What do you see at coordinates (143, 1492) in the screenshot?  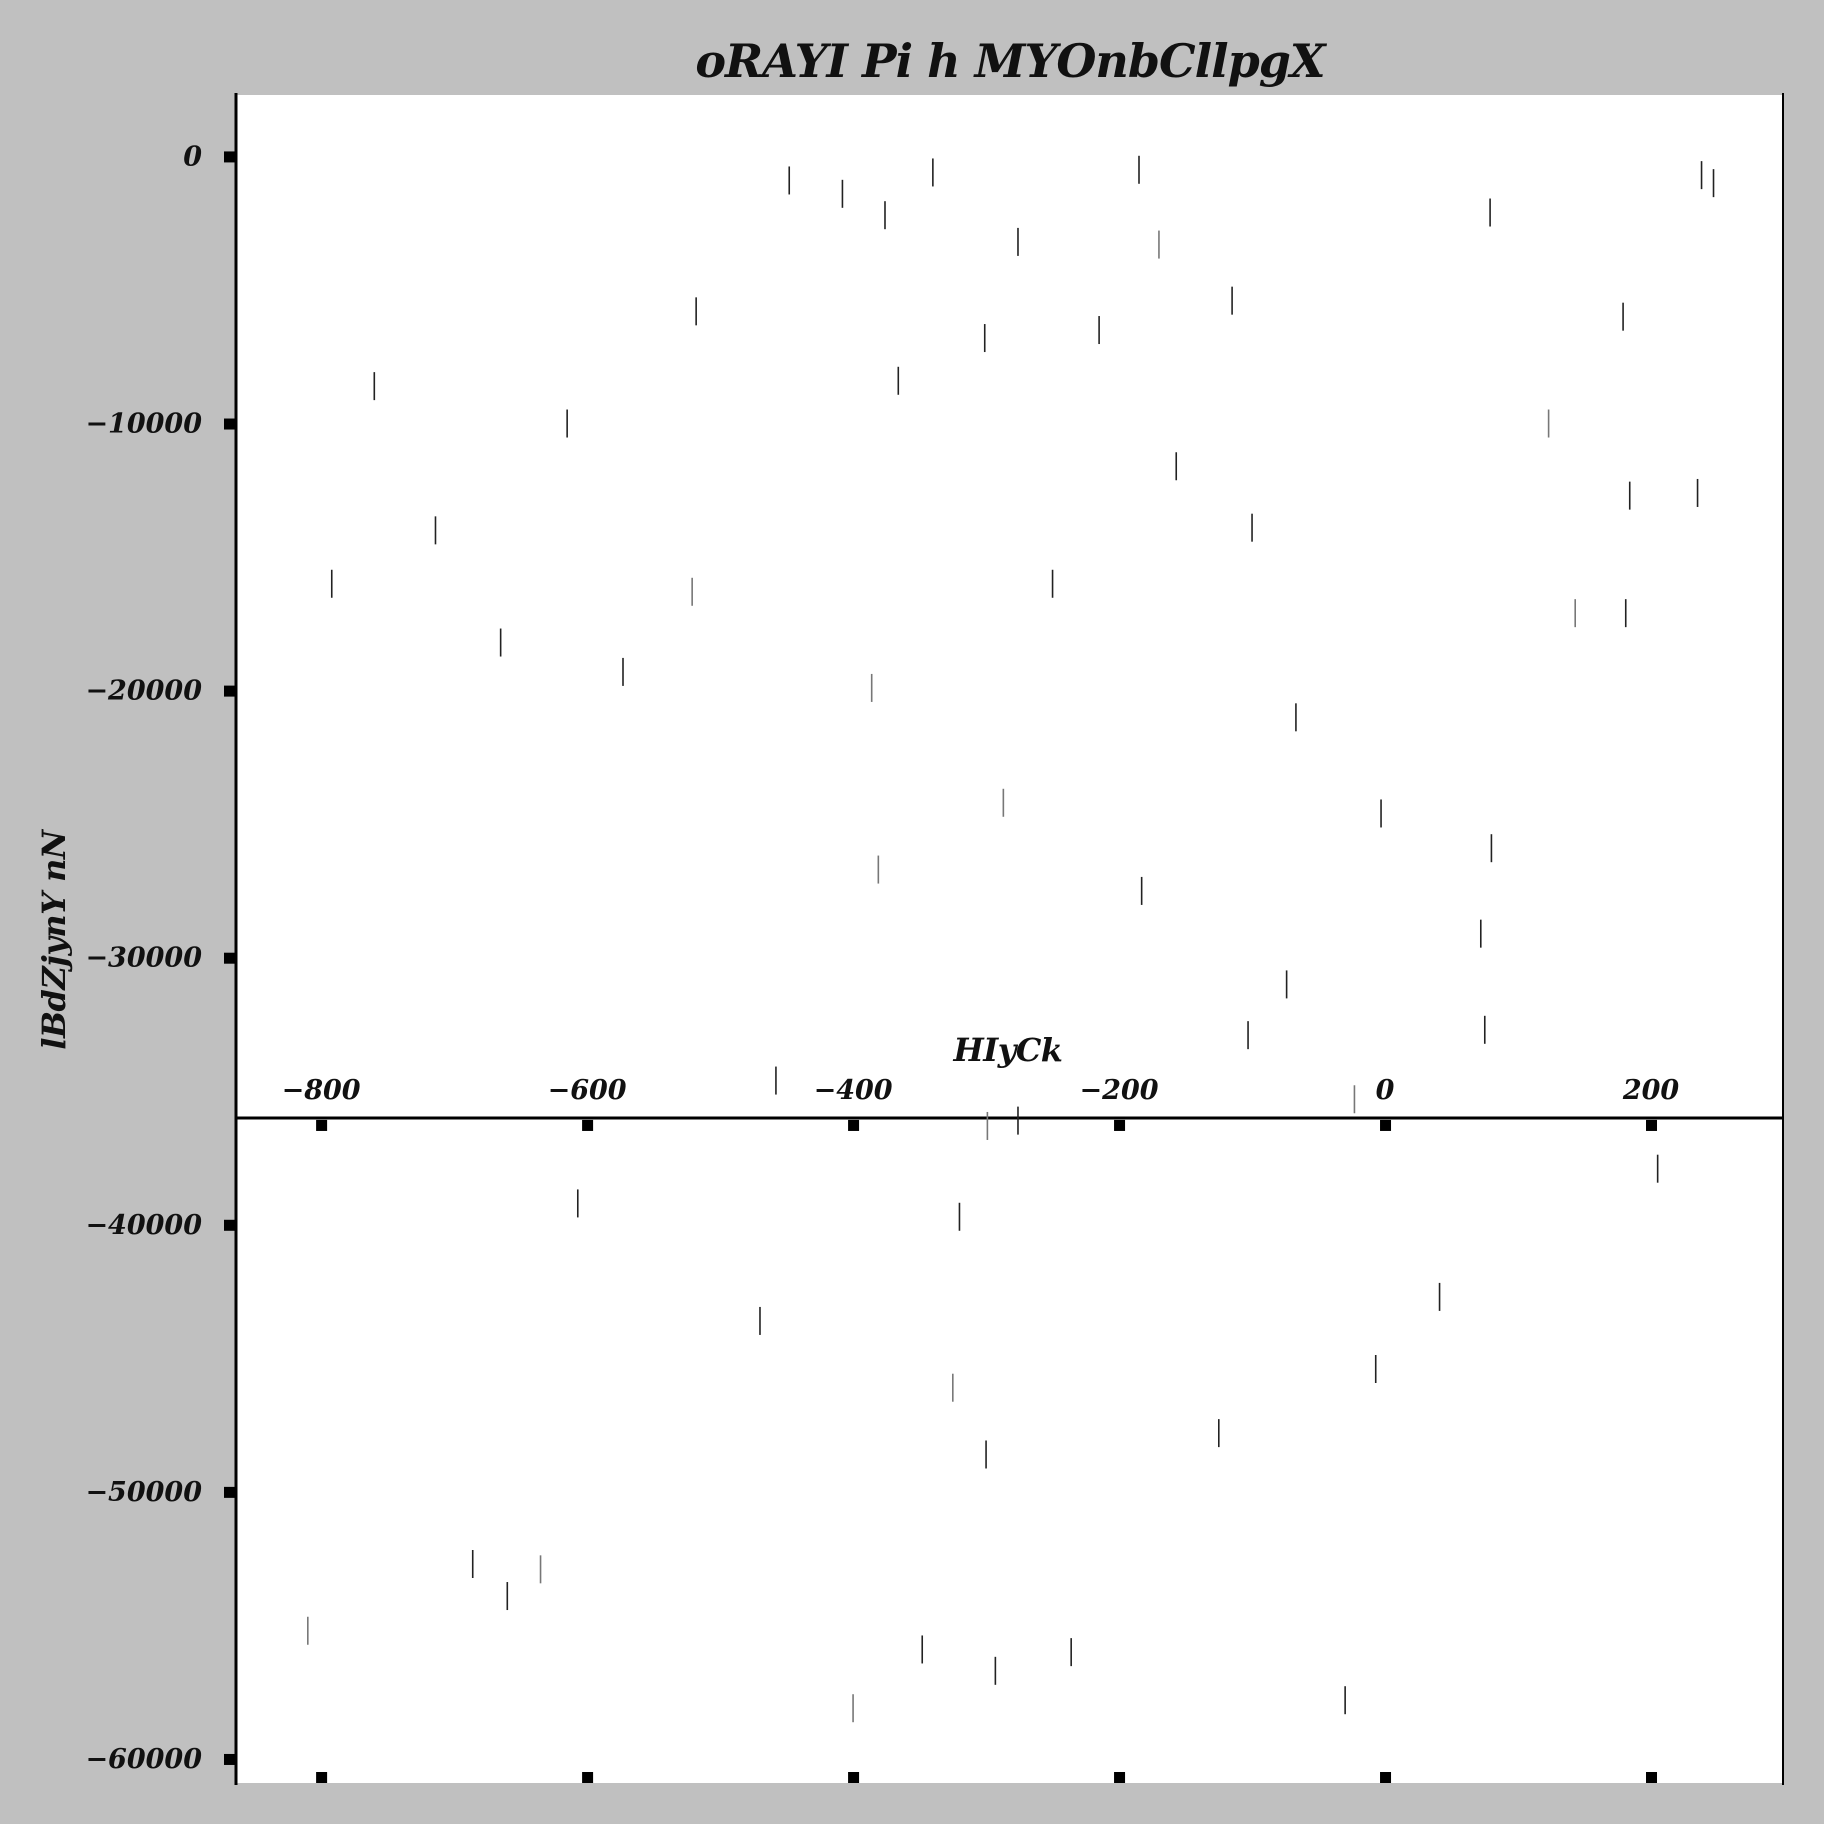 I see `y-tick-label: −50000` at bounding box center [143, 1492].